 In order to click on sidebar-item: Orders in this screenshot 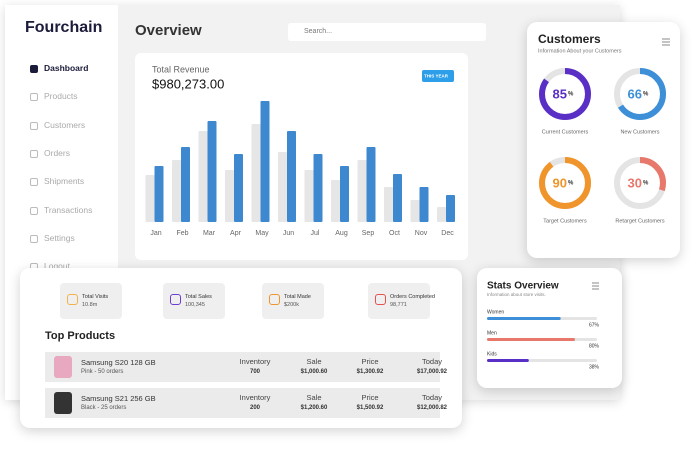, I will do `click(70, 154)`.